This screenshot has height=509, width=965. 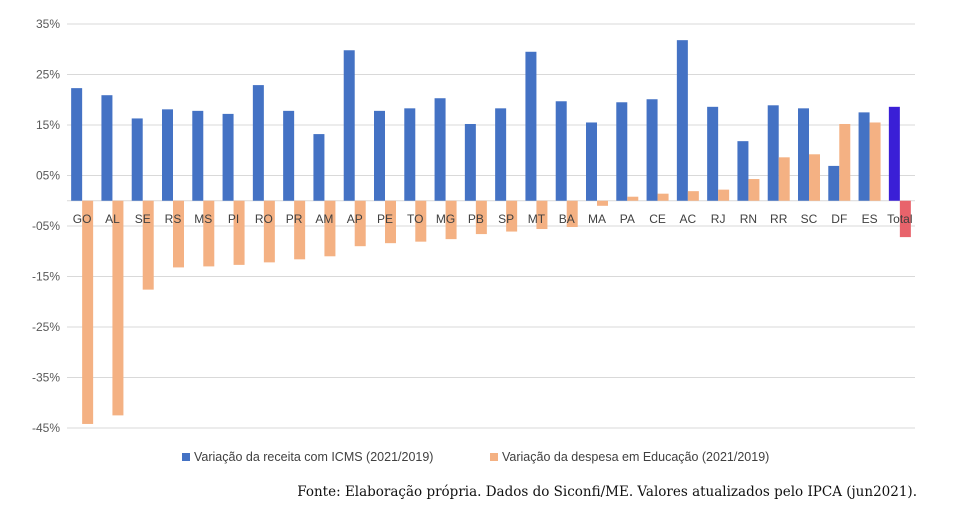 What do you see at coordinates (663, 197) in the screenshot?
I see `bar-despesa-ce` at bounding box center [663, 197].